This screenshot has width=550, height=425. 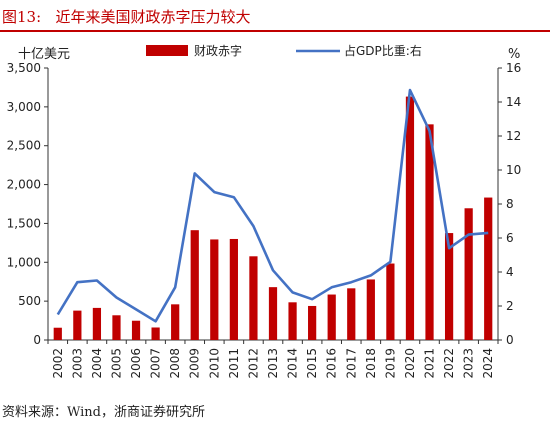 What do you see at coordinates (513, 102) in the screenshot?
I see `y-right-tick-label: 14` at bounding box center [513, 102].